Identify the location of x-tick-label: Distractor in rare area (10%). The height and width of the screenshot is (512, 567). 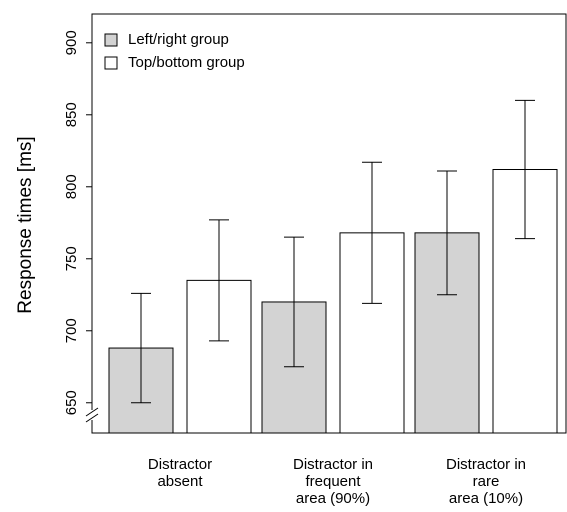
(486, 481).